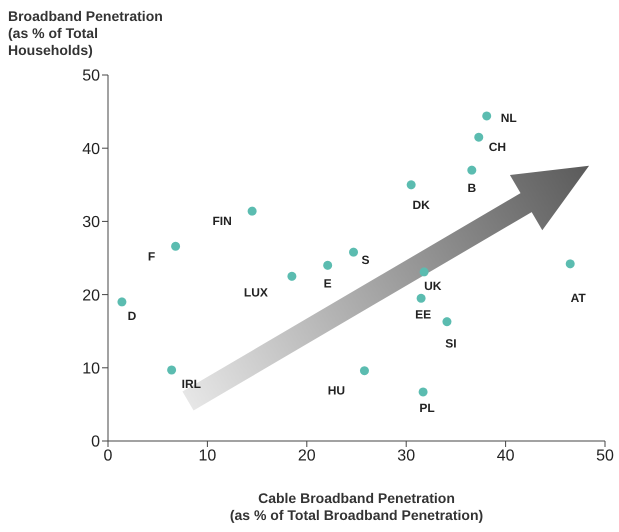 The height and width of the screenshot is (532, 619). Describe the element at coordinates (108, 455) in the screenshot. I see `x-tick-label: 0` at that location.